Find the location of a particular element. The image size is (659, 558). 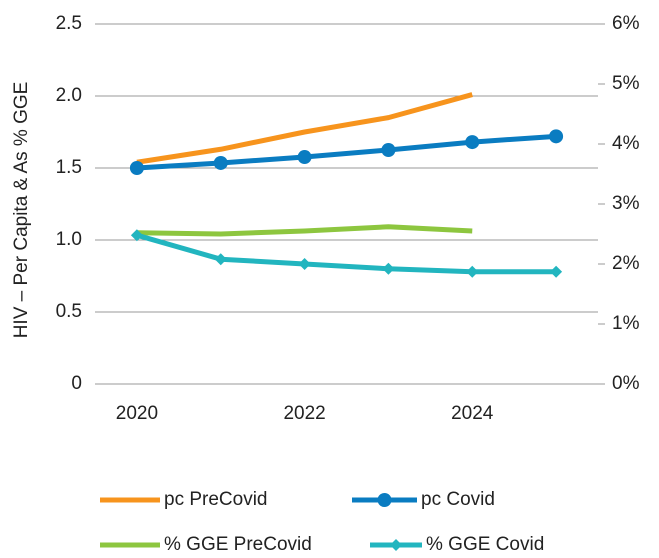

x-tick-label: 2024 is located at coordinates (472, 413).